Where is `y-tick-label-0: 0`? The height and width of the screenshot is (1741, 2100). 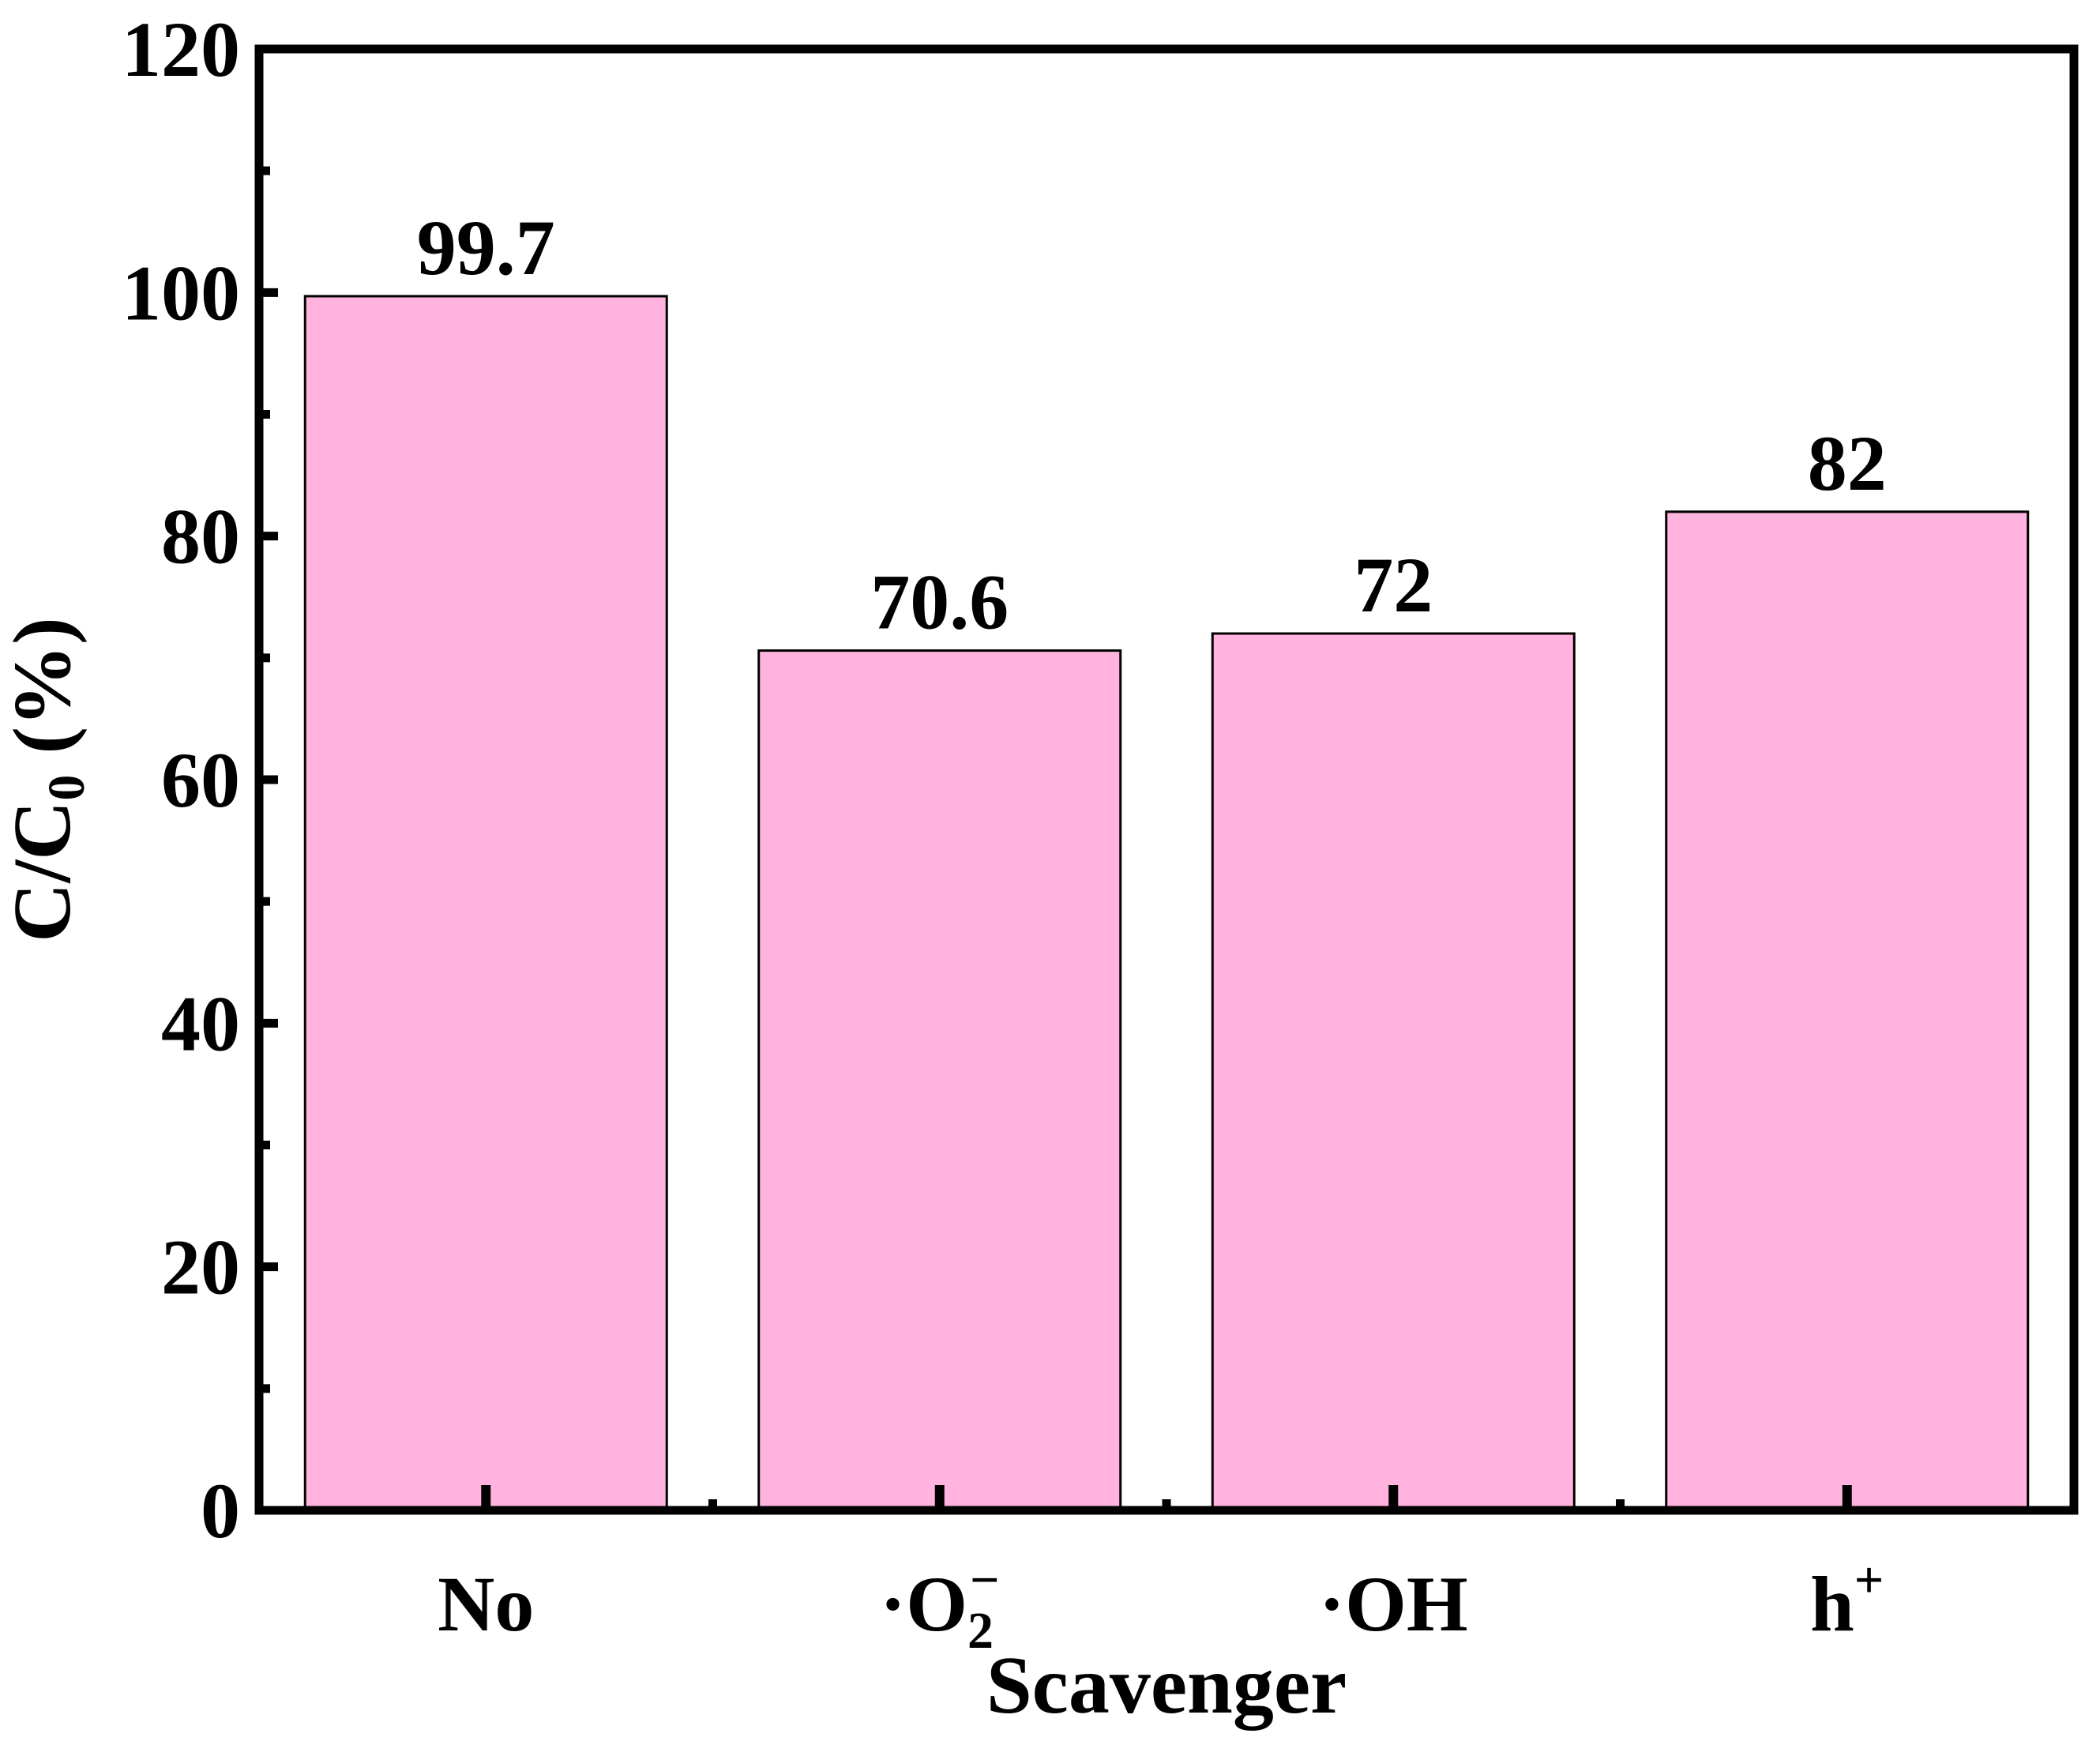
y-tick-label-0: 0 is located at coordinates (220, 1511).